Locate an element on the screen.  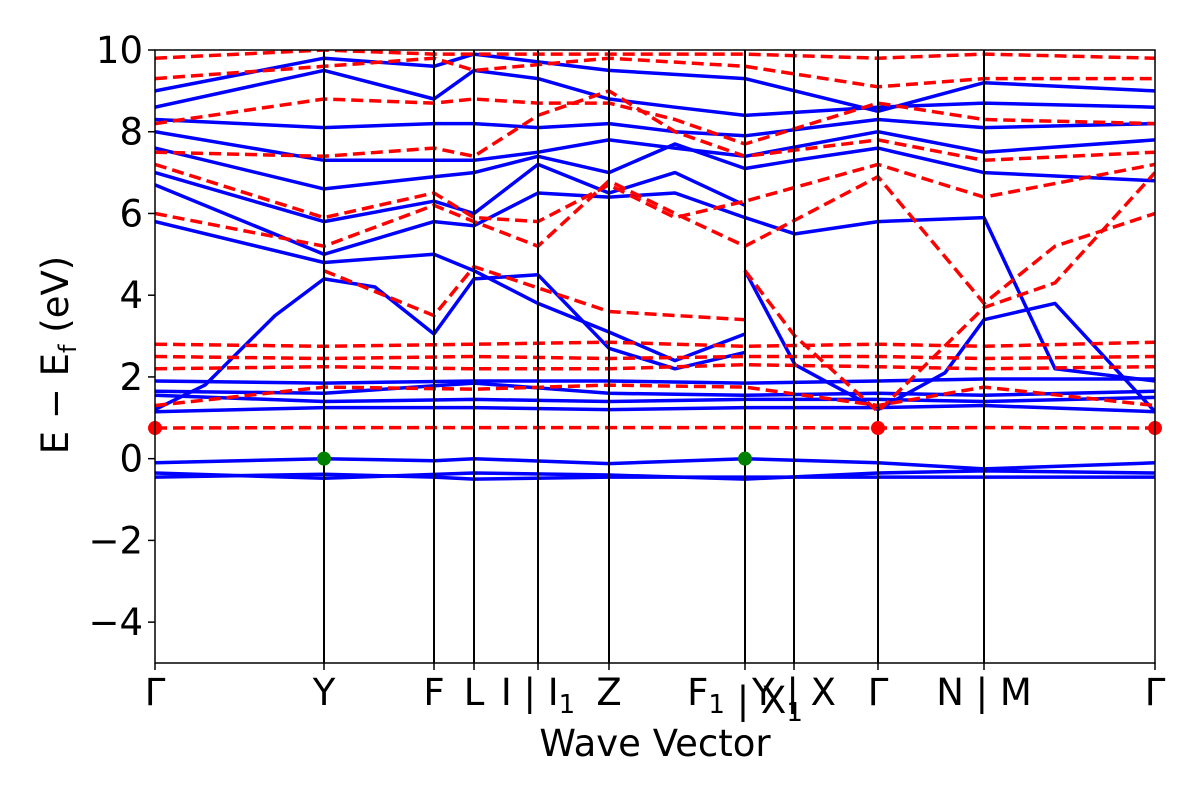
x-tick-label: N | M is located at coordinates (984, 692).